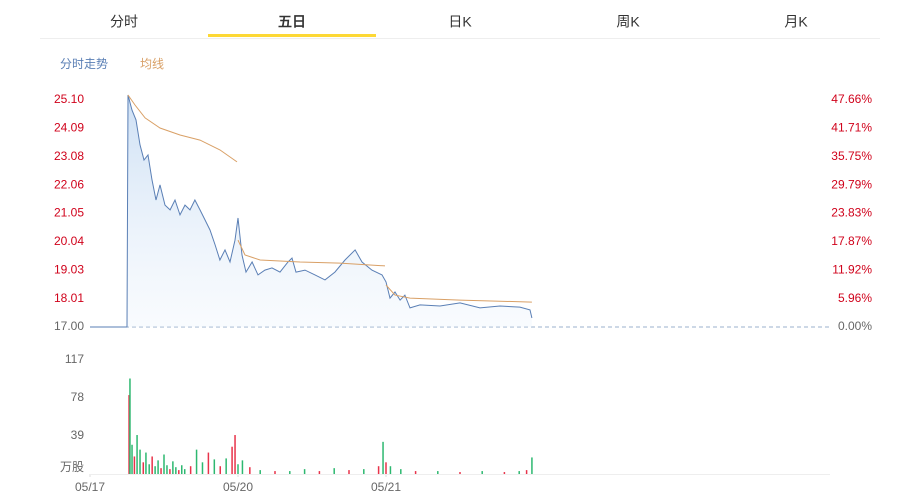  What do you see at coordinates (90, 487) in the screenshot?
I see `x-tick-label: 05/17` at bounding box center [90, 487].